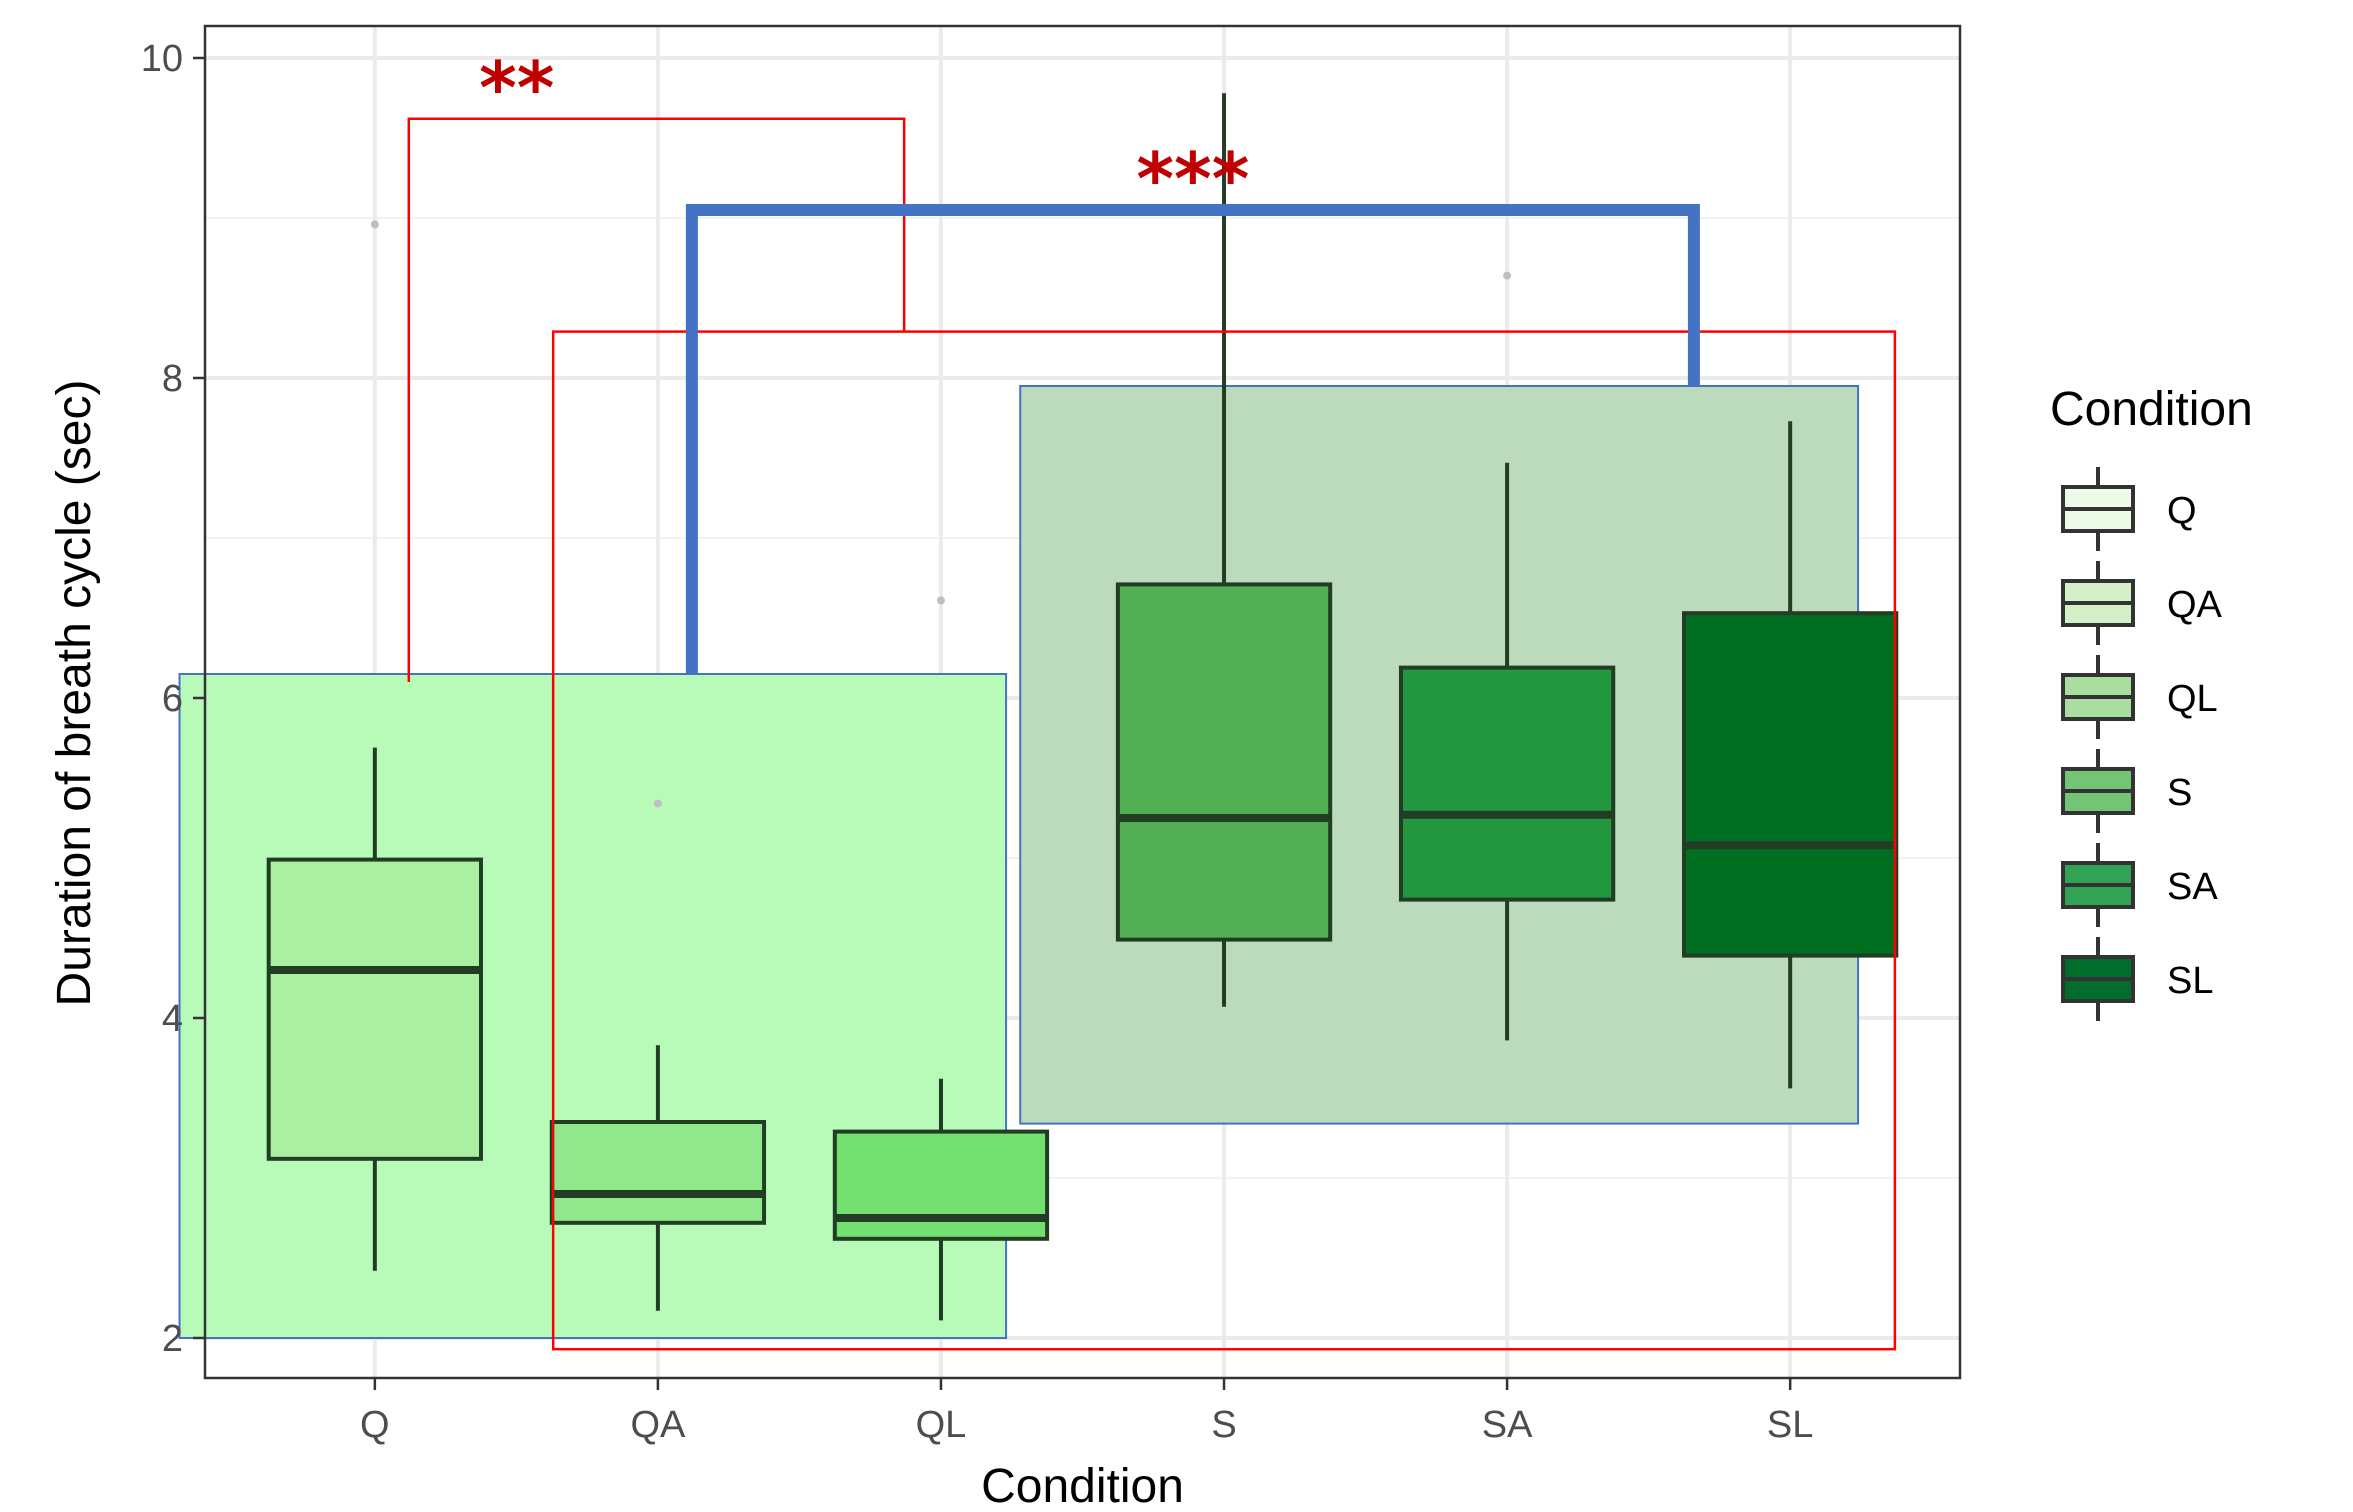  I want to click on box-SA, so click(1507, 656).